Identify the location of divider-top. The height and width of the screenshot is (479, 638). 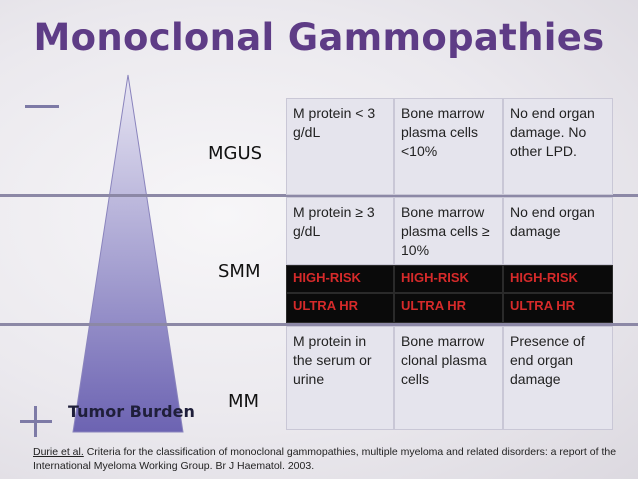
(319, 195).